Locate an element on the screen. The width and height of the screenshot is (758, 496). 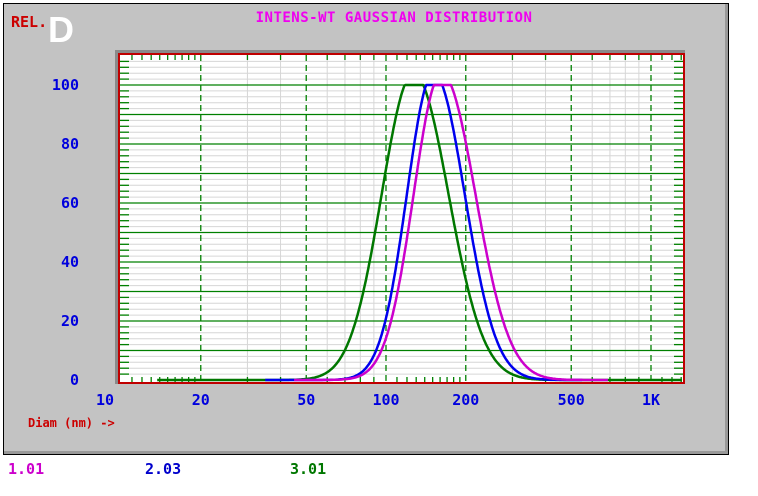
x-tick-label-200: 200 is located at coordinates (466, 400).